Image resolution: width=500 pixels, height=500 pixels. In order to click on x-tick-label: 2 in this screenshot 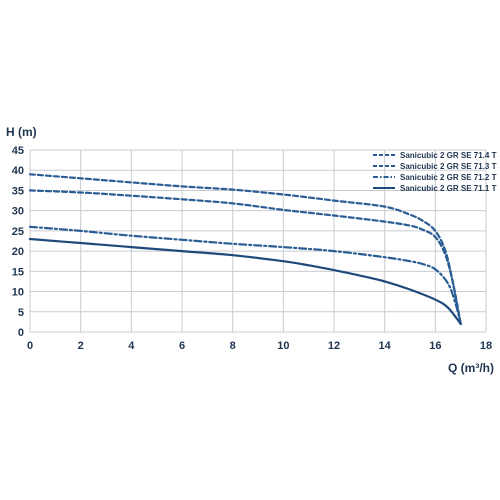, I will do `click(81, 346)`.